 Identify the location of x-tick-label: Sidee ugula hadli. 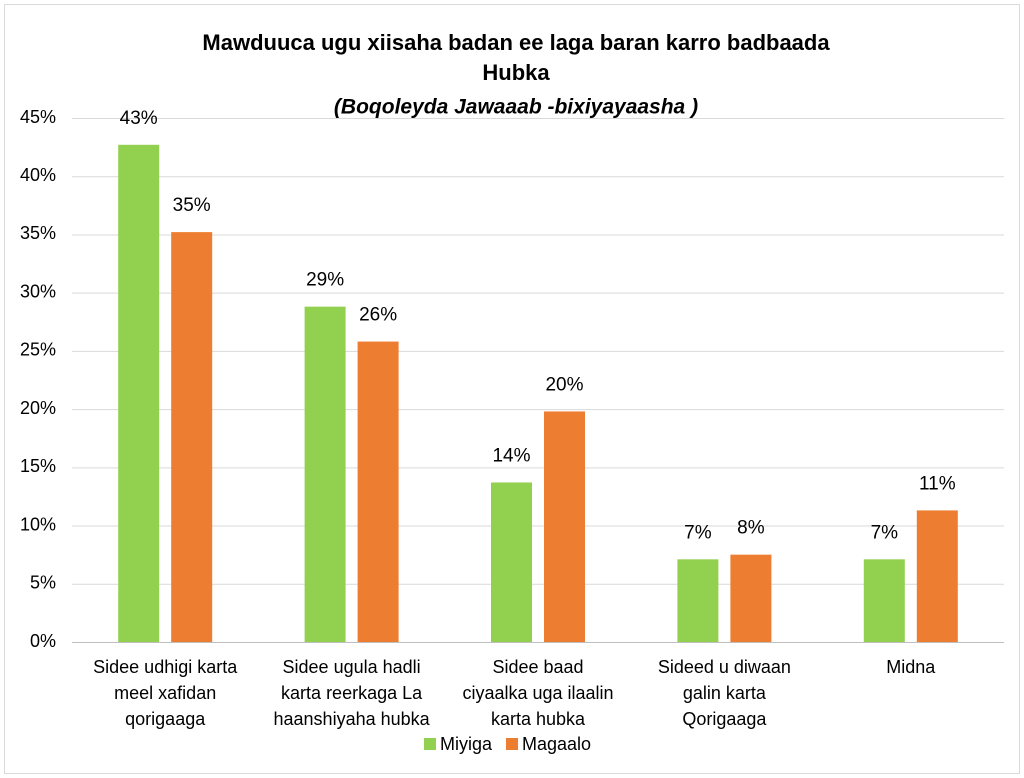
(352, 667).